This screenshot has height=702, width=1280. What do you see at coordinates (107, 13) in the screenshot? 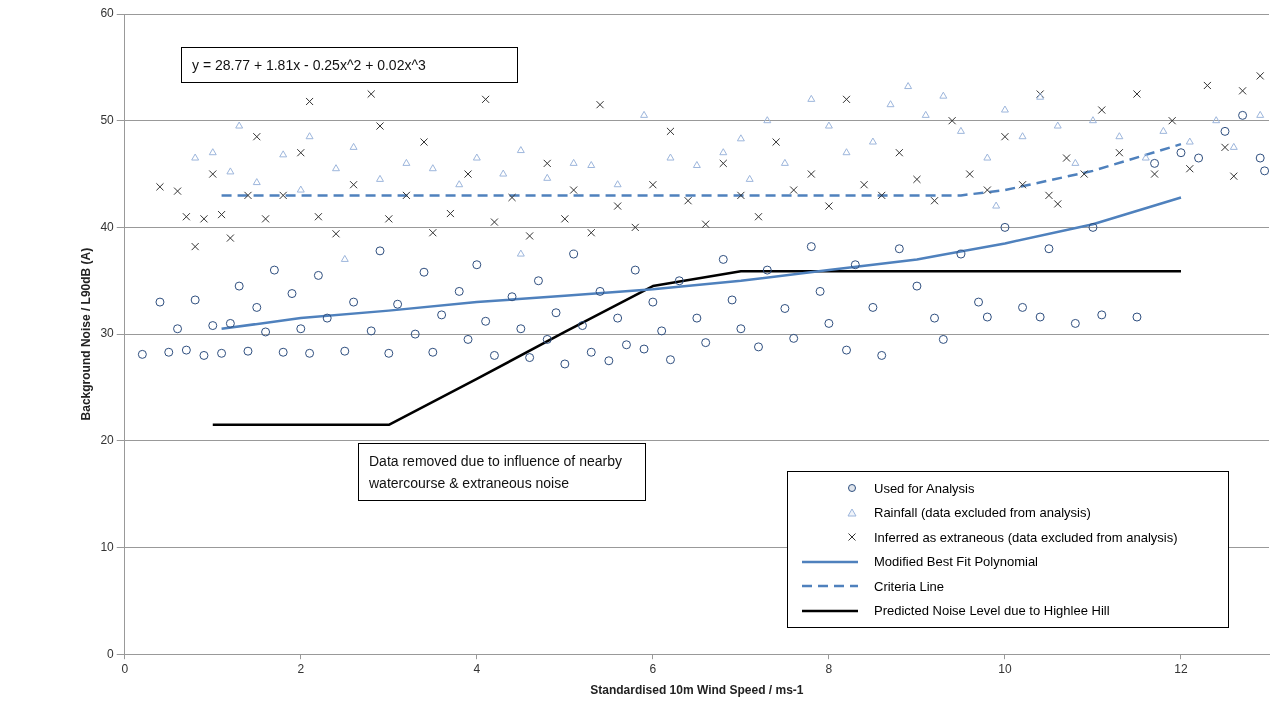
I see `y-tick-label: 60` at bounding box center [107, 13].